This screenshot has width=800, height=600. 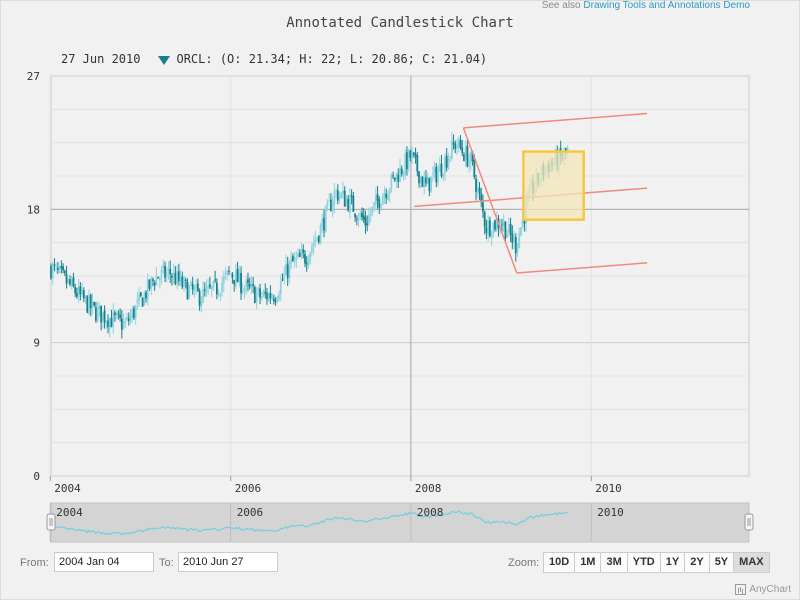 I want to click on anychart-logo-icon, so click(x=741, y=589).